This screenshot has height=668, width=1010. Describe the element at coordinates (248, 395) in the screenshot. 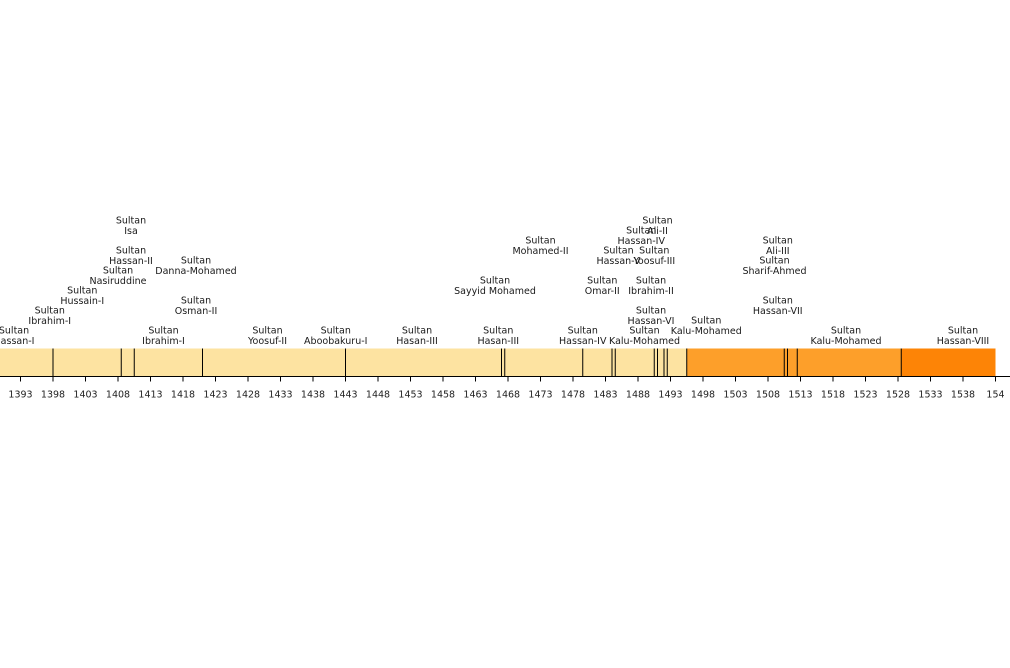

I see `x-tick-label-9: 1428` at that location.